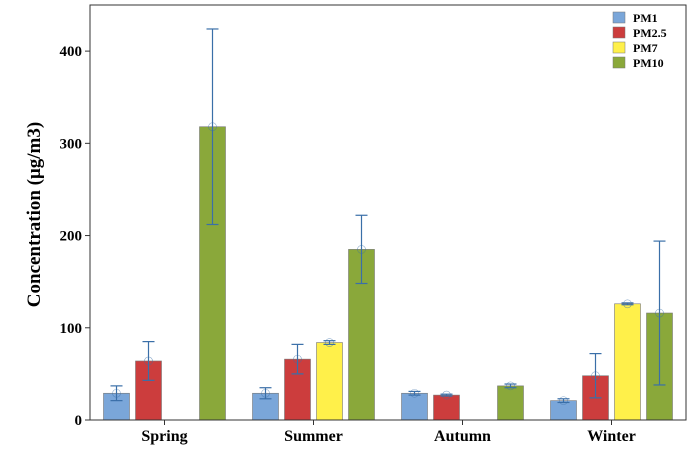 The width and height of the screenshot is (696, 464). What do you see at coordinates (648, 63) in the screenshot?
I see `legend-label: PM10` at bounding box center [648, 63].